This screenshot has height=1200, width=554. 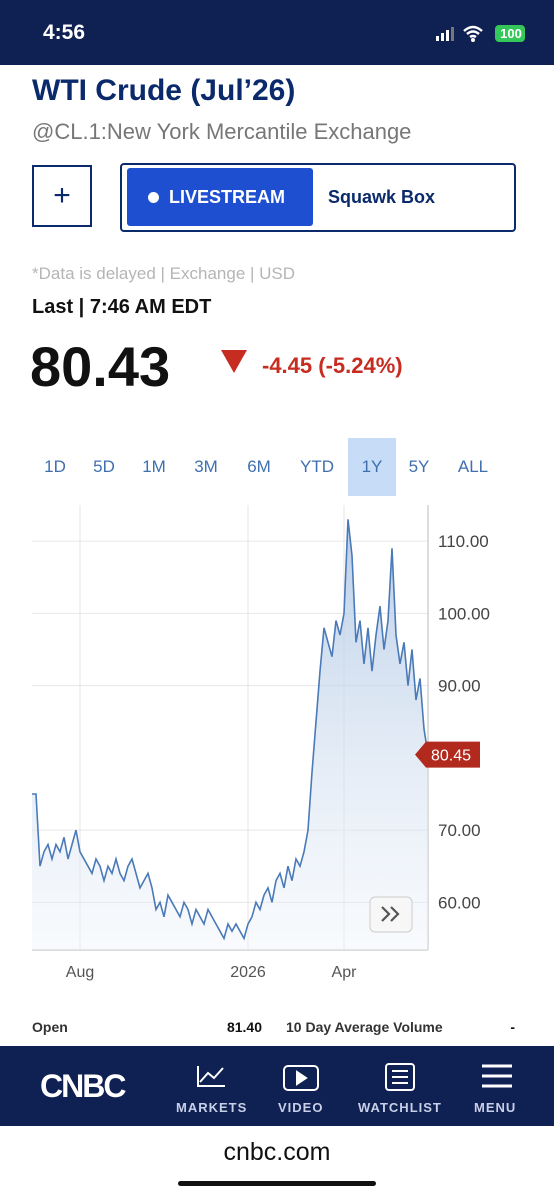 What do you see at coordinates (122, 307) in the screenshot?
I see `last-time: Last | 7:46 AM EDT` at bounding box center [122, 307].